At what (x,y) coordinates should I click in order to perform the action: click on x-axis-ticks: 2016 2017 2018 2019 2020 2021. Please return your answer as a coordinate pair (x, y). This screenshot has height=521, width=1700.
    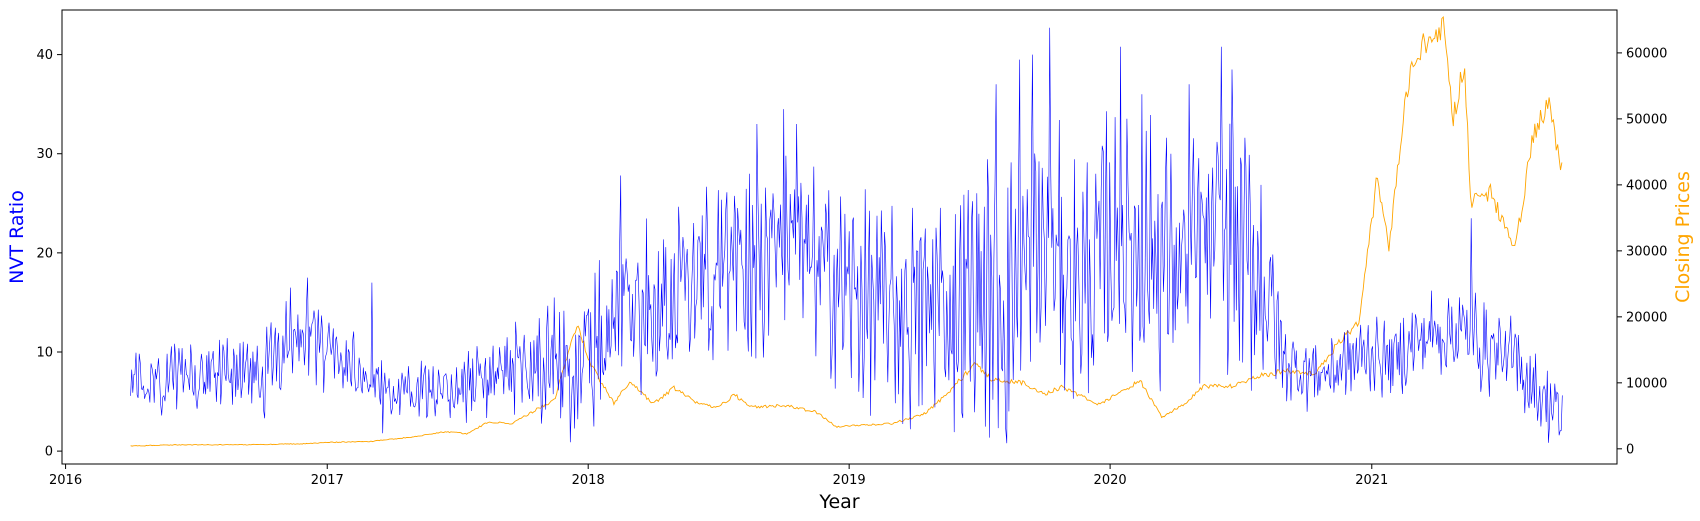
    Looking at the image, I should click on (718, 476).